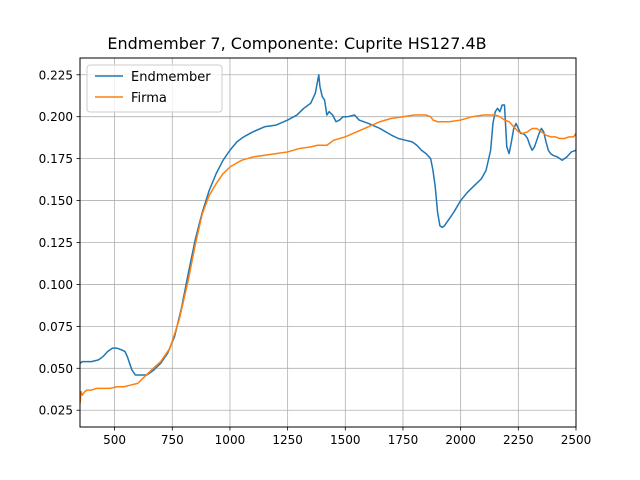  Describe the element at coordinates (56, 285) in the screenshot. I see `y-tick-label: 0.100` at that location.